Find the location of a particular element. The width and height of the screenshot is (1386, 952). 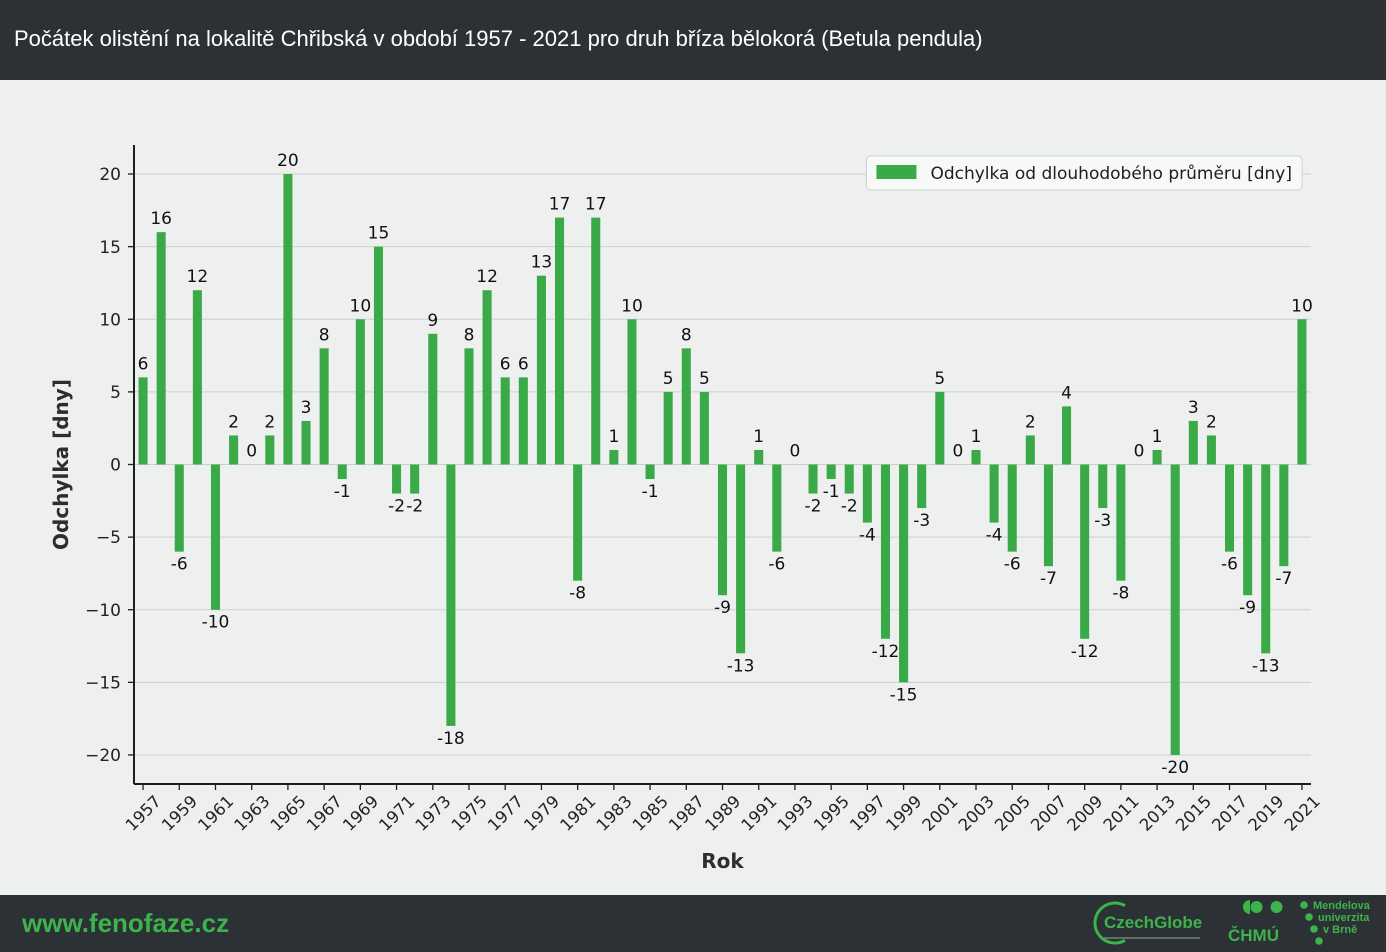

data-label-1995: -1 is located at coordinates (831, 492).